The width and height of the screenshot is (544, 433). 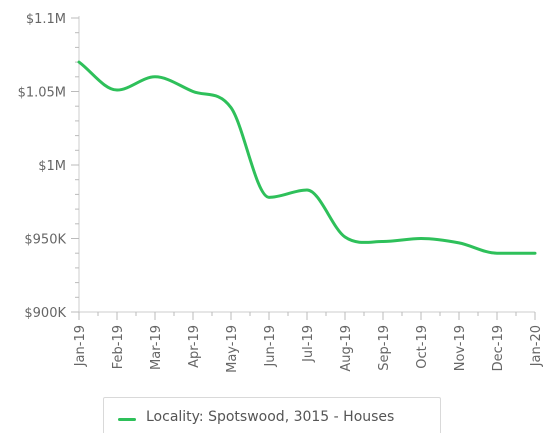 I want to click on y-axis-labels: $900K $950K $1M $1.05M $1.1M, so click(x=42, y=166).